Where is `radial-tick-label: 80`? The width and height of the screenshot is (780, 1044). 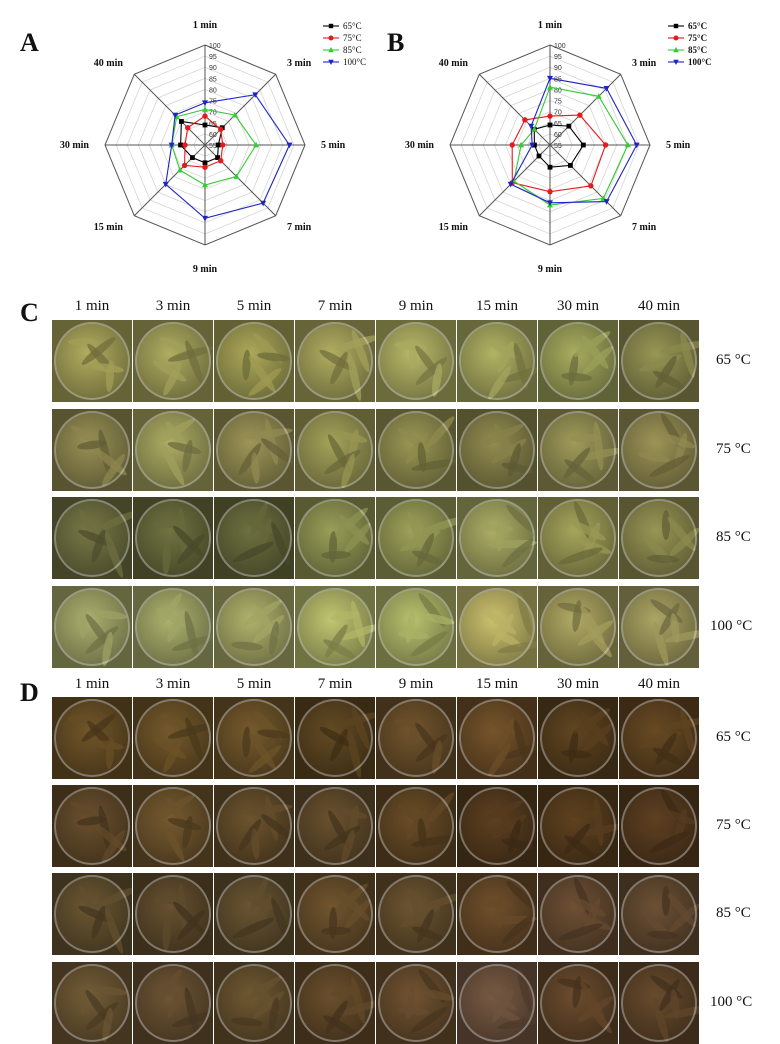
radial-tick-label: 80 is located at coordinates (558, 90).